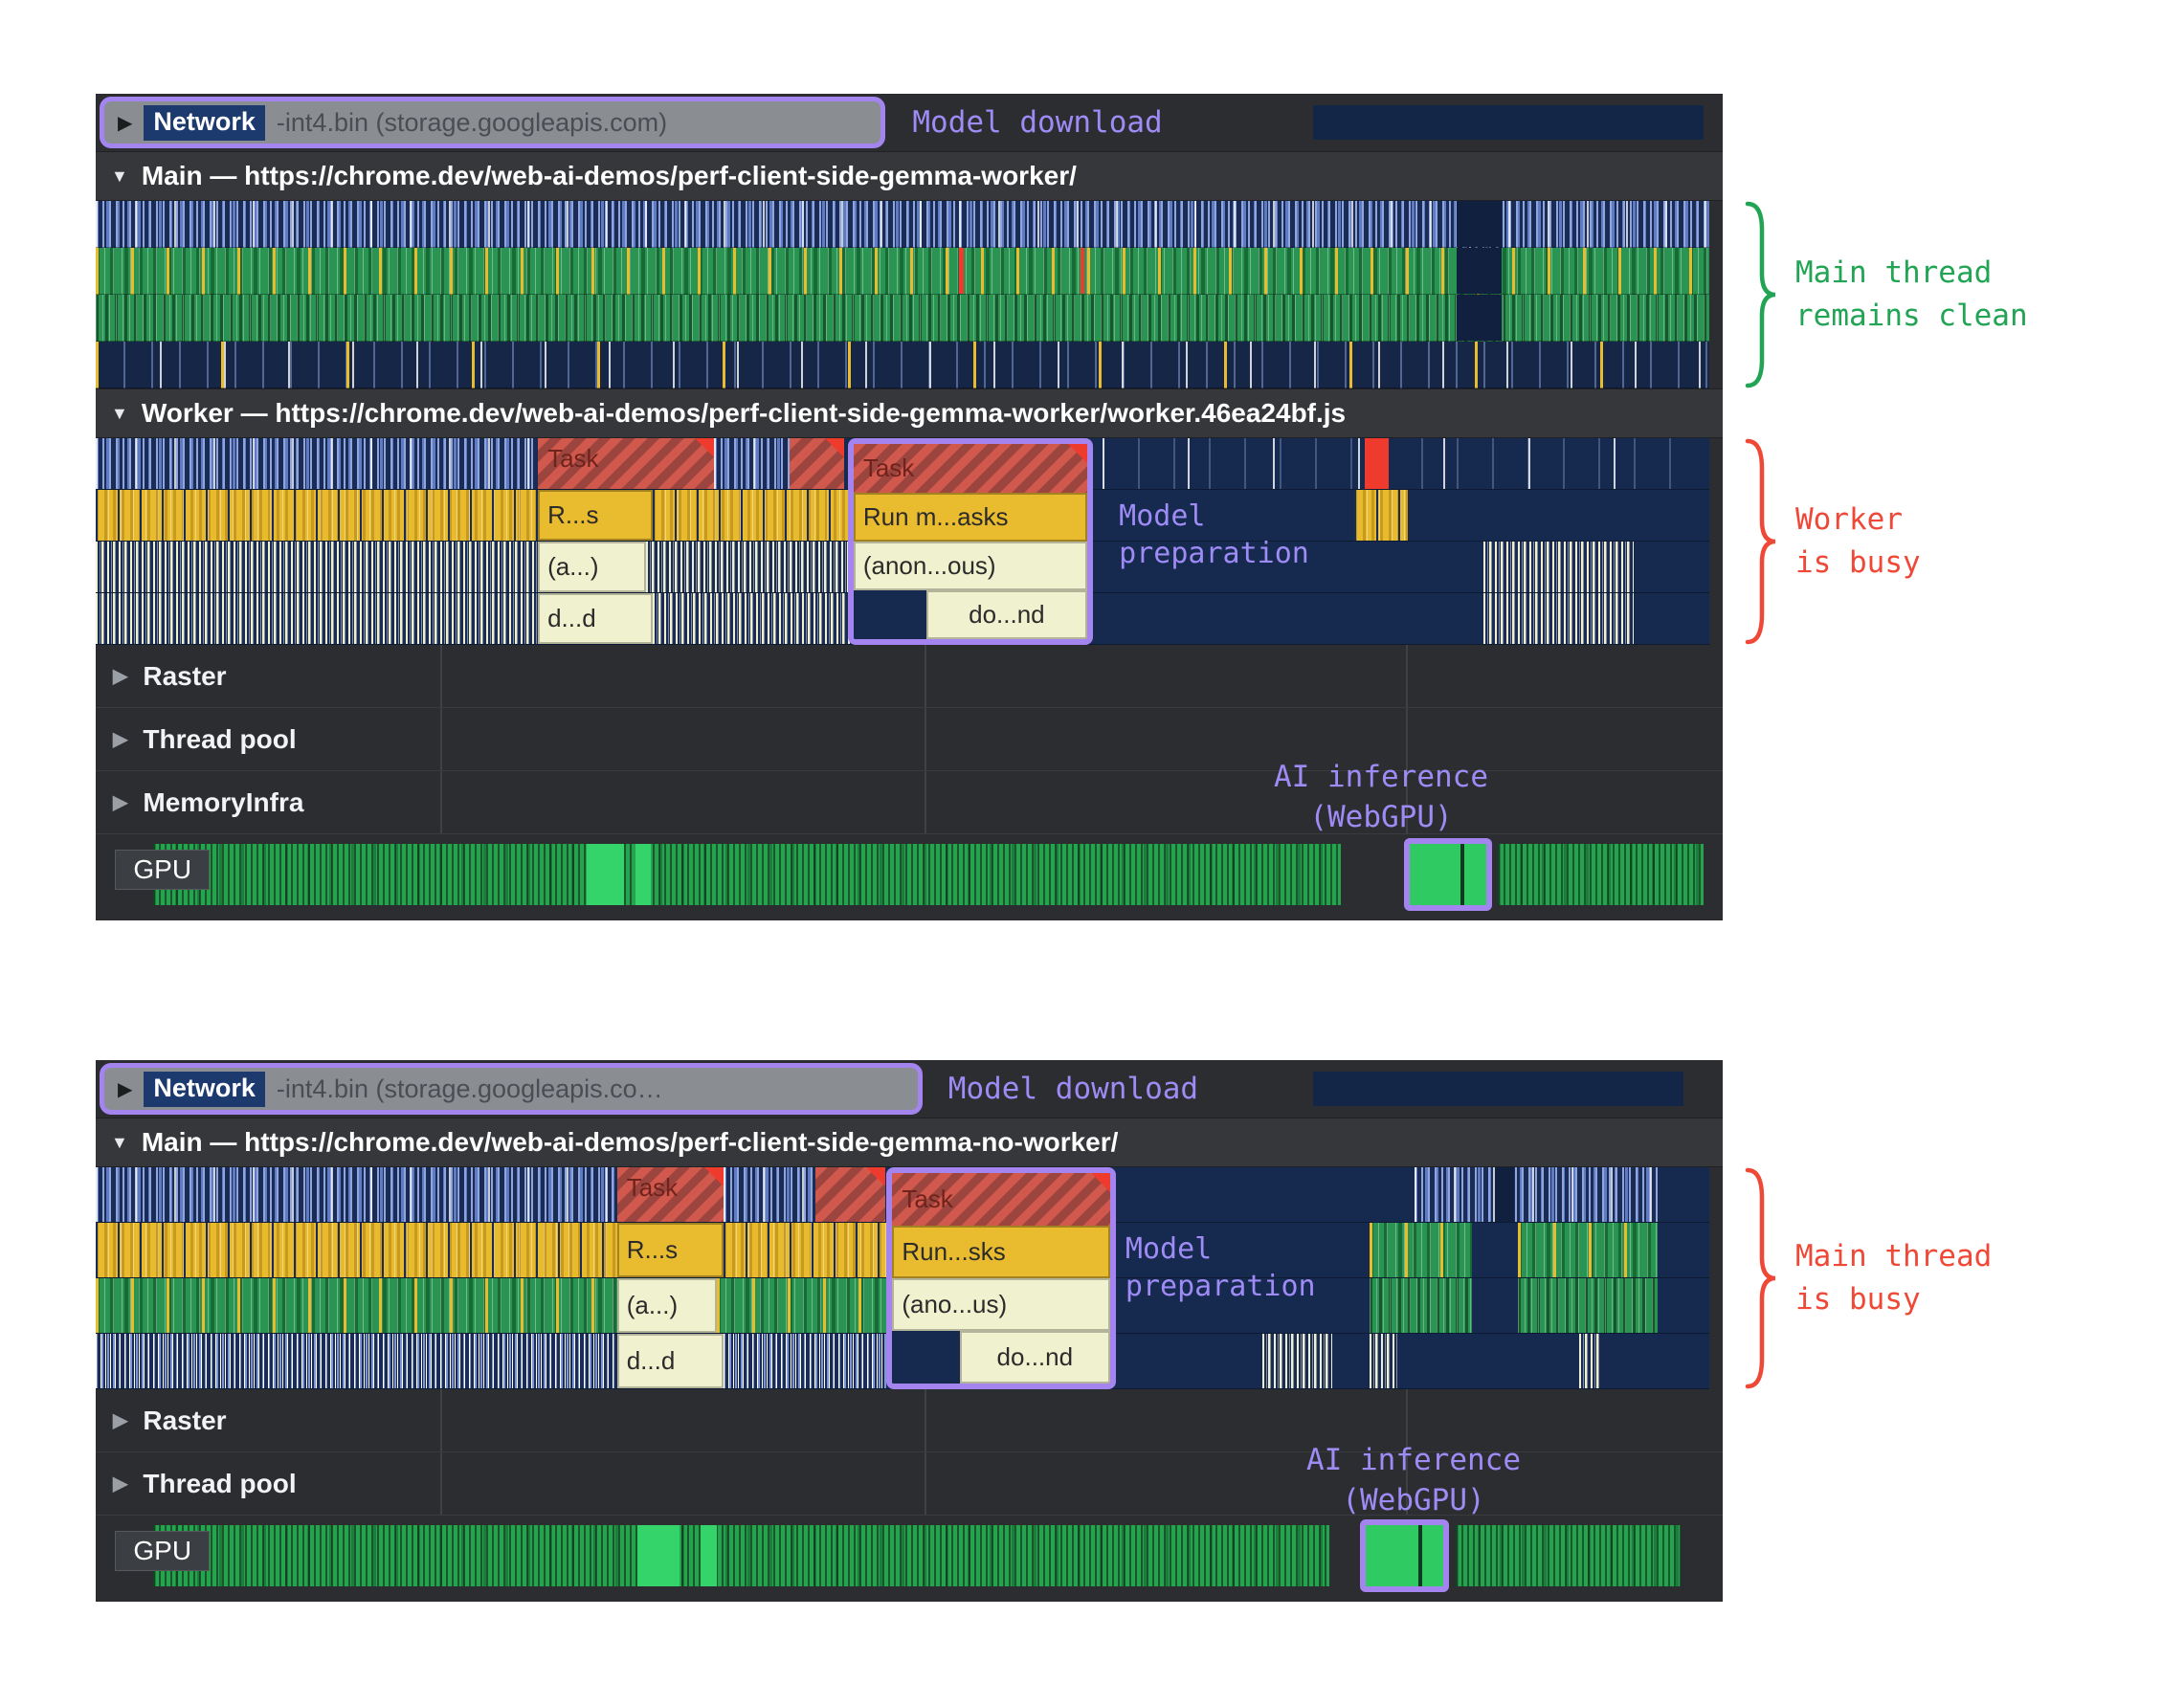 This screenshot has height=1705, width=2184. What do you see at coordinates (573, 566) in the screenshot?
I see `function-label: (a...)` at bounding box center [573, 566].